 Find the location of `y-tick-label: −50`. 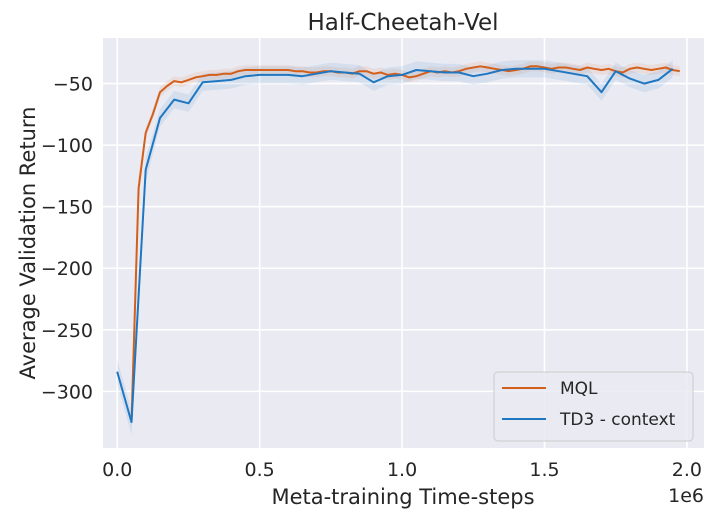

y-tick-label: −50 is located at coordinates (73, 85).